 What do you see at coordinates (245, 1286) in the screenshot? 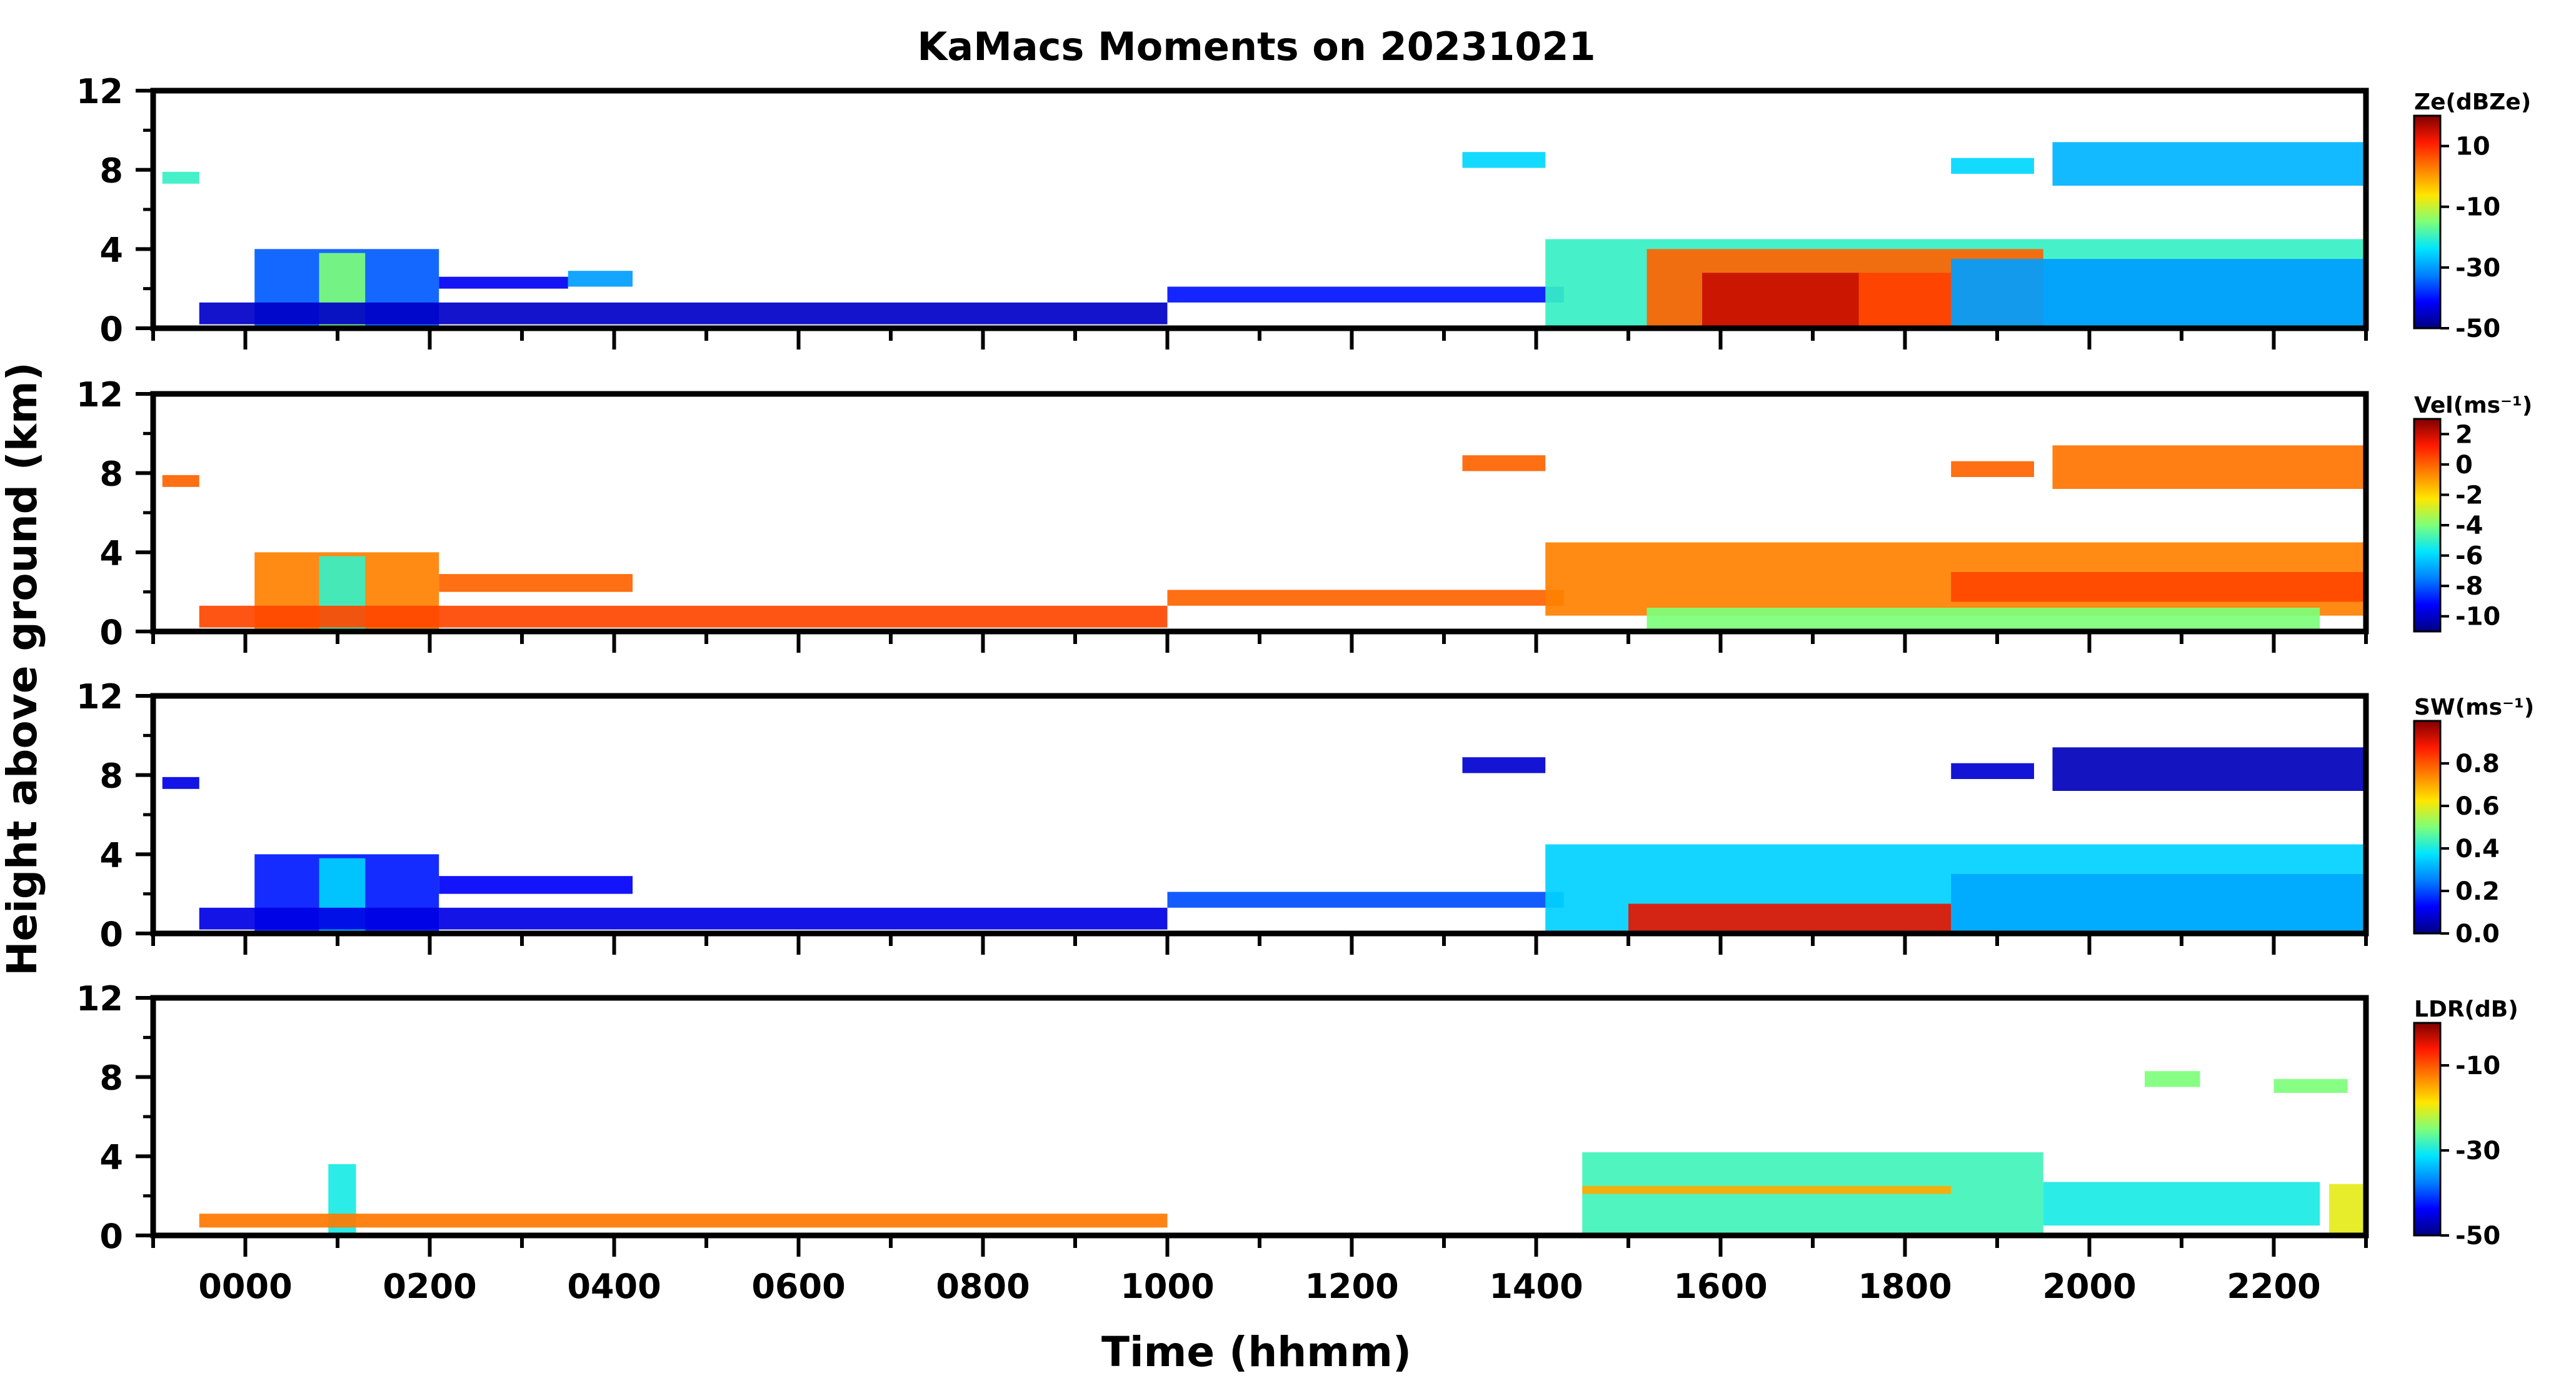
I see `x-tick-label: 0000` at bounding box center [245, 1286].